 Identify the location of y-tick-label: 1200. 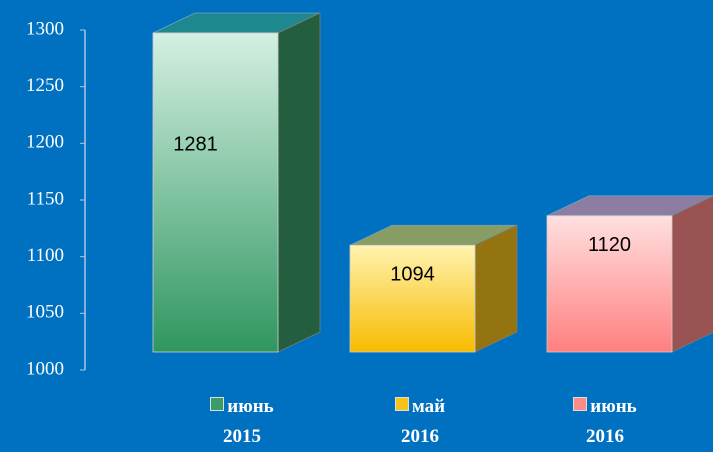
(45, 142).